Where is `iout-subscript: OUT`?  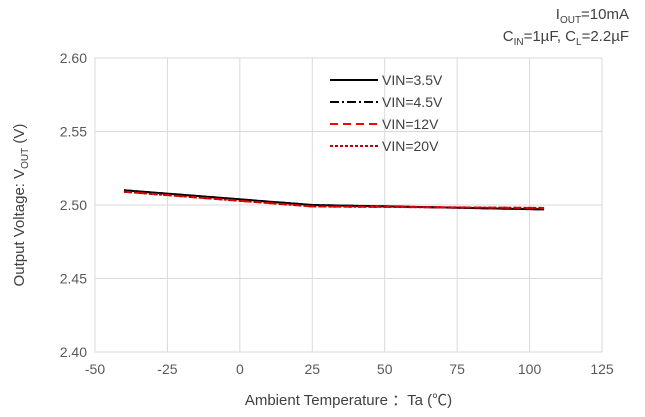
iout-subscript: OUT is located at coordinates (570, 20).